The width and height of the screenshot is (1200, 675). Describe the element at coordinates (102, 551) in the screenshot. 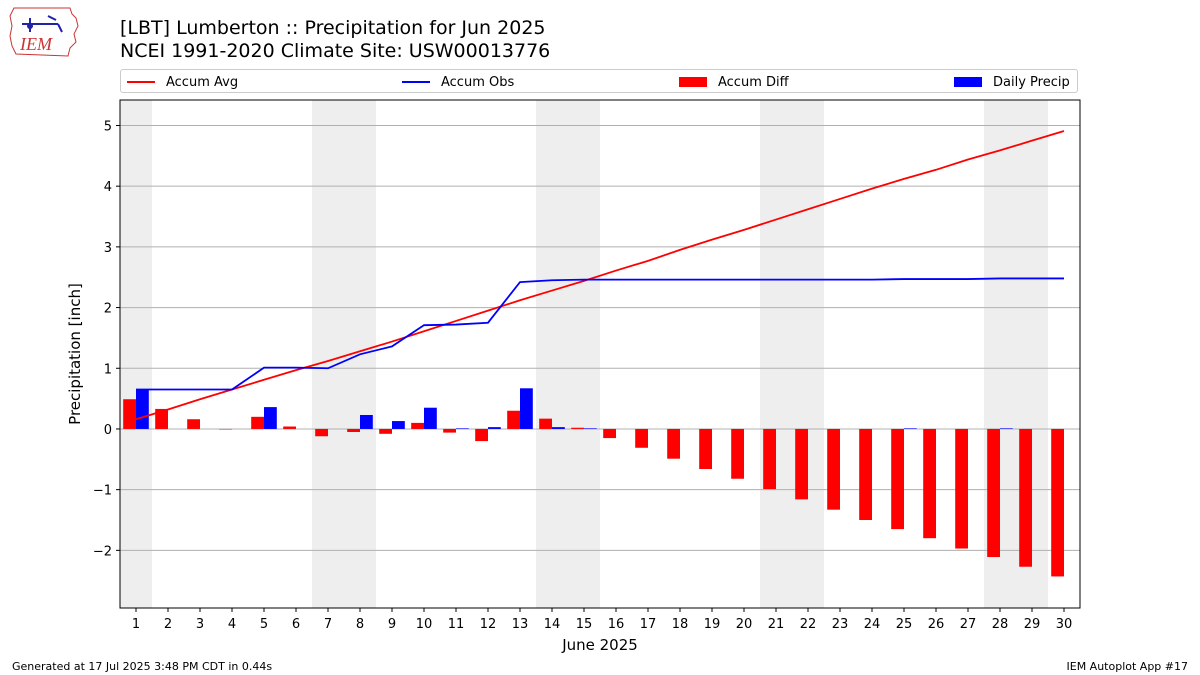

I see `y-tick-label: −2` at that location.